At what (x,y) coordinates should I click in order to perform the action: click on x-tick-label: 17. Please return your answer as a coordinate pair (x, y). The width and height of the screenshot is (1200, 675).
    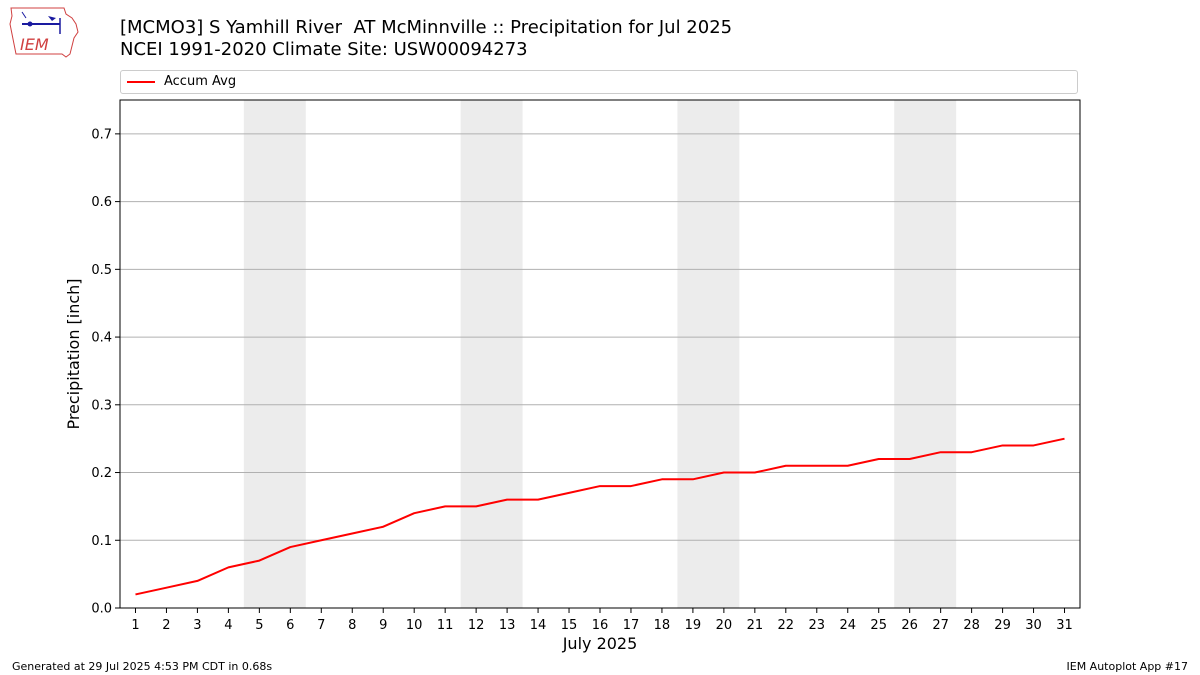
    Looking at the image, I should click on (631, 625).